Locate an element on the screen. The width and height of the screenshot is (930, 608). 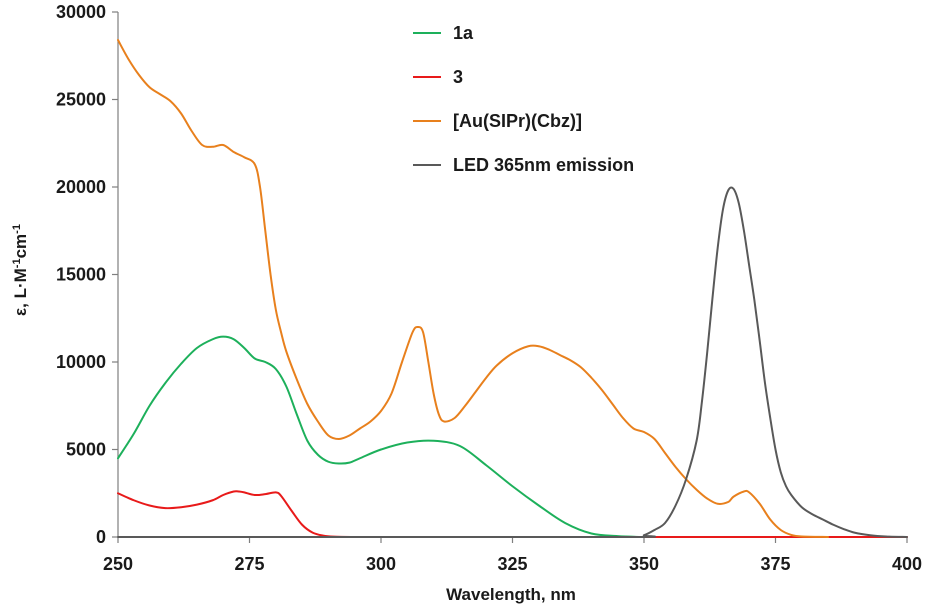
legend-label: 1a is located at coordinates (463, 33).